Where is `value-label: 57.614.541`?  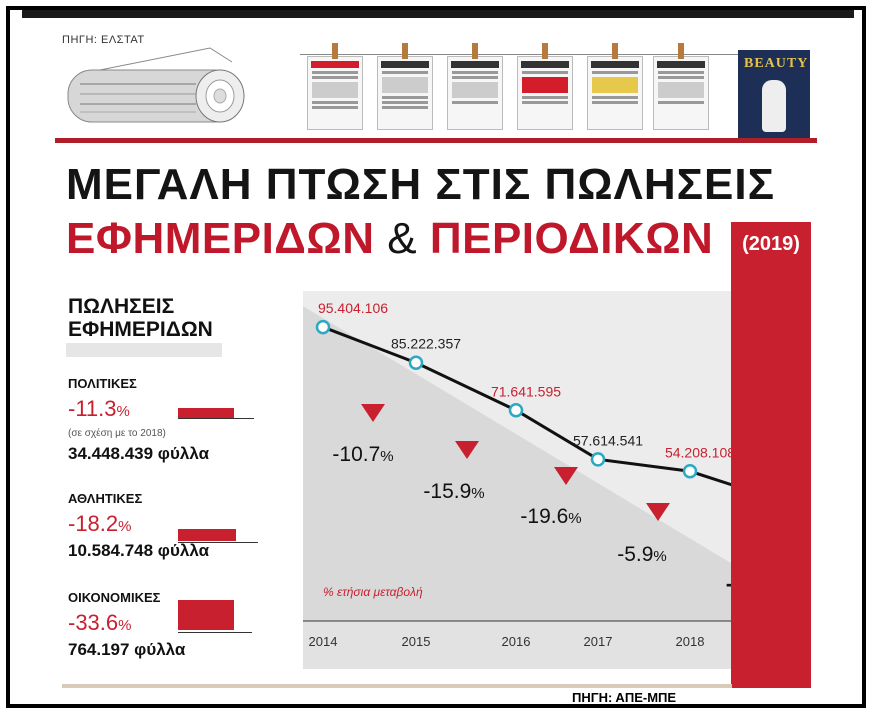
value-label: 57.614.541 is located at coordinates (608, 440).